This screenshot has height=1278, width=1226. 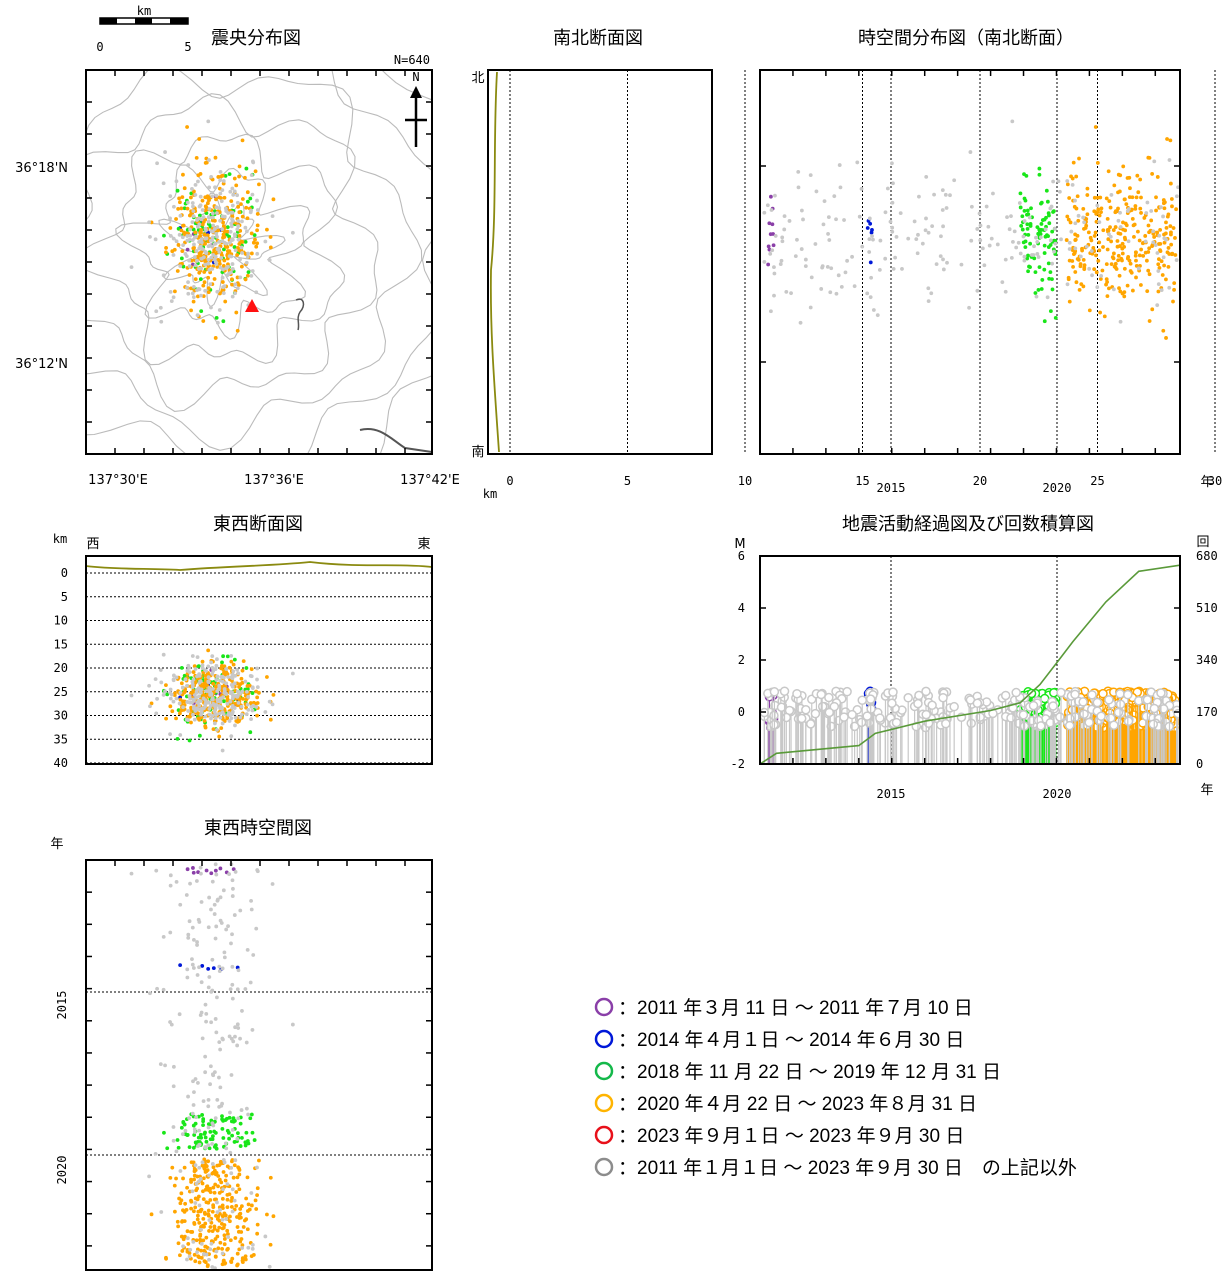 What do you see at coordinates (144, 11) in the screenshot?
I see `scale-unit: km` at bounding box center [144, 11].